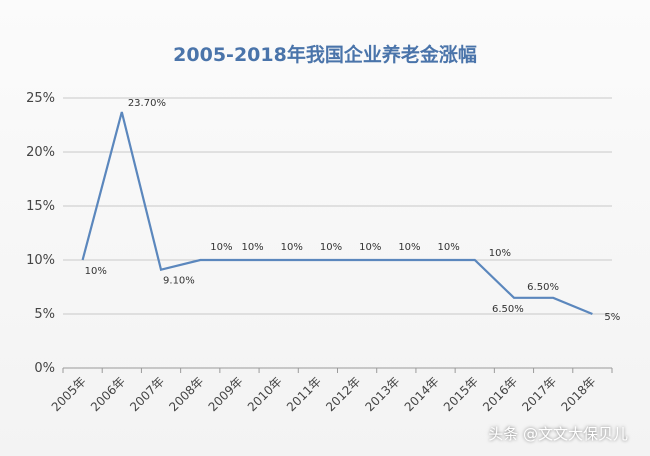 This screenshot has width=650, height=456. I want to click on x-tick-label: 2010年, so click(265, 394).